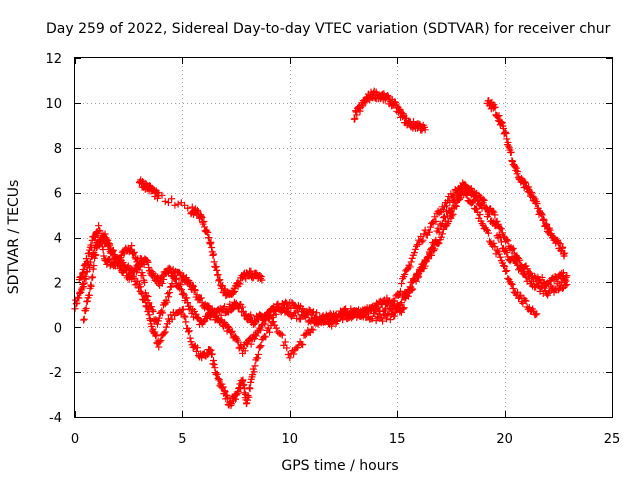  I want to click on x-tick-label: 5, so click(182, 439).